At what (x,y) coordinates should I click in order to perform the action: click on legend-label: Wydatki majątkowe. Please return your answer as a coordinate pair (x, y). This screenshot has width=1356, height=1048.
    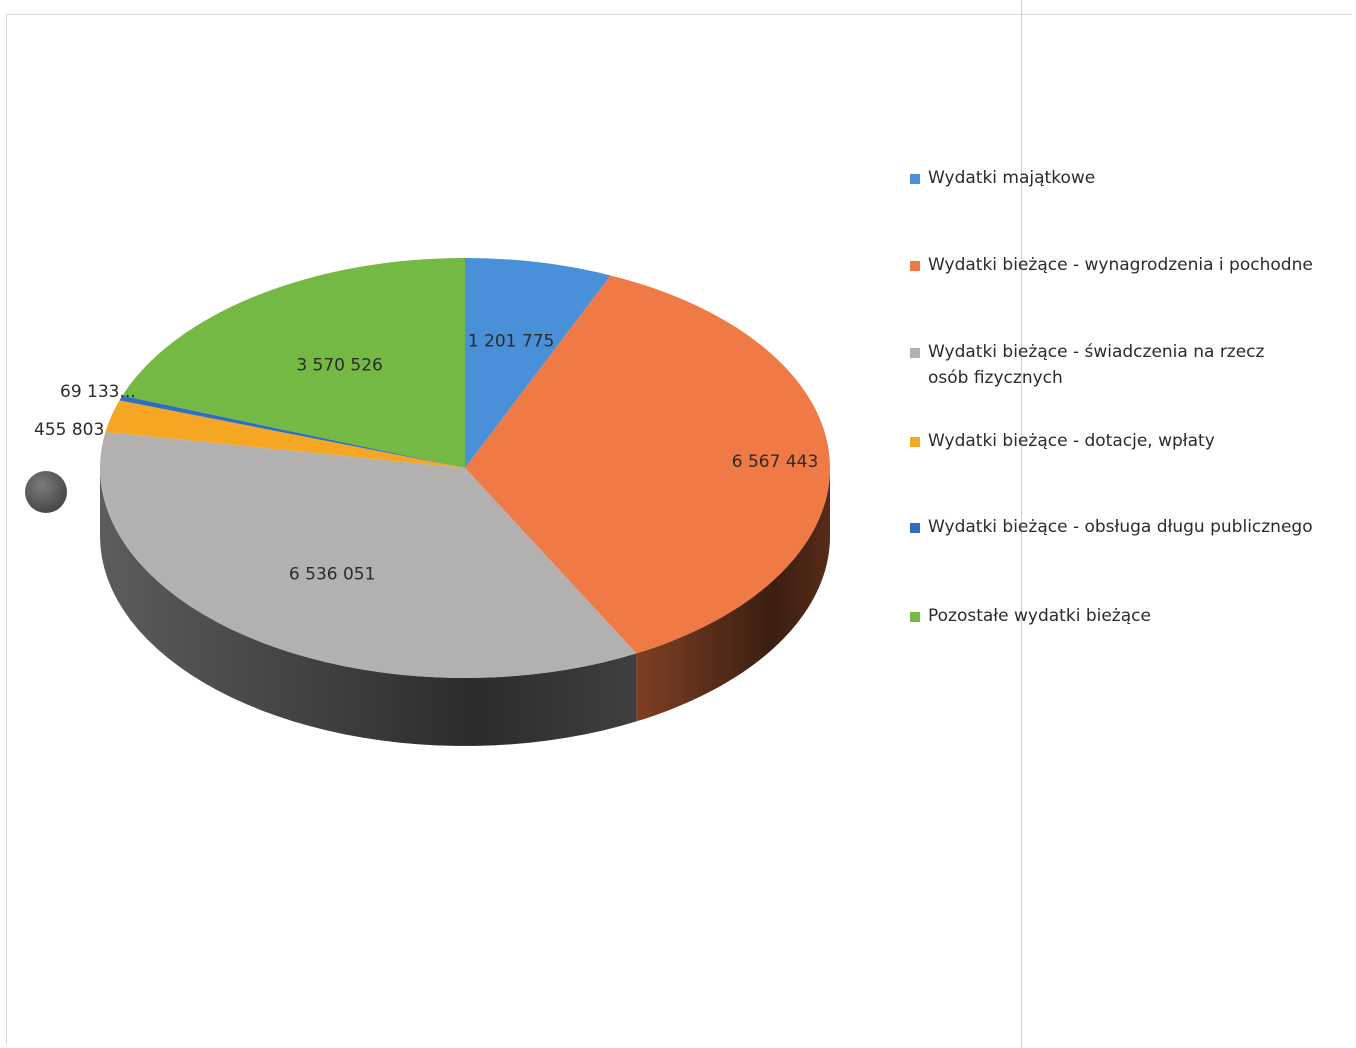
    Looking at the image, I should click on (1012, 178).